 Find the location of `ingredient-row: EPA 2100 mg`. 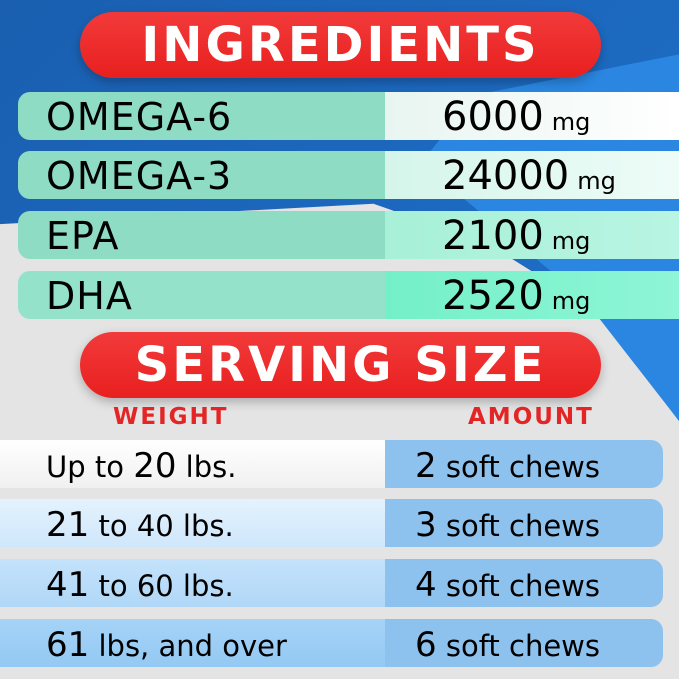

ingredient-row: EPA 2100 mg is located at coordinates (348, 235).